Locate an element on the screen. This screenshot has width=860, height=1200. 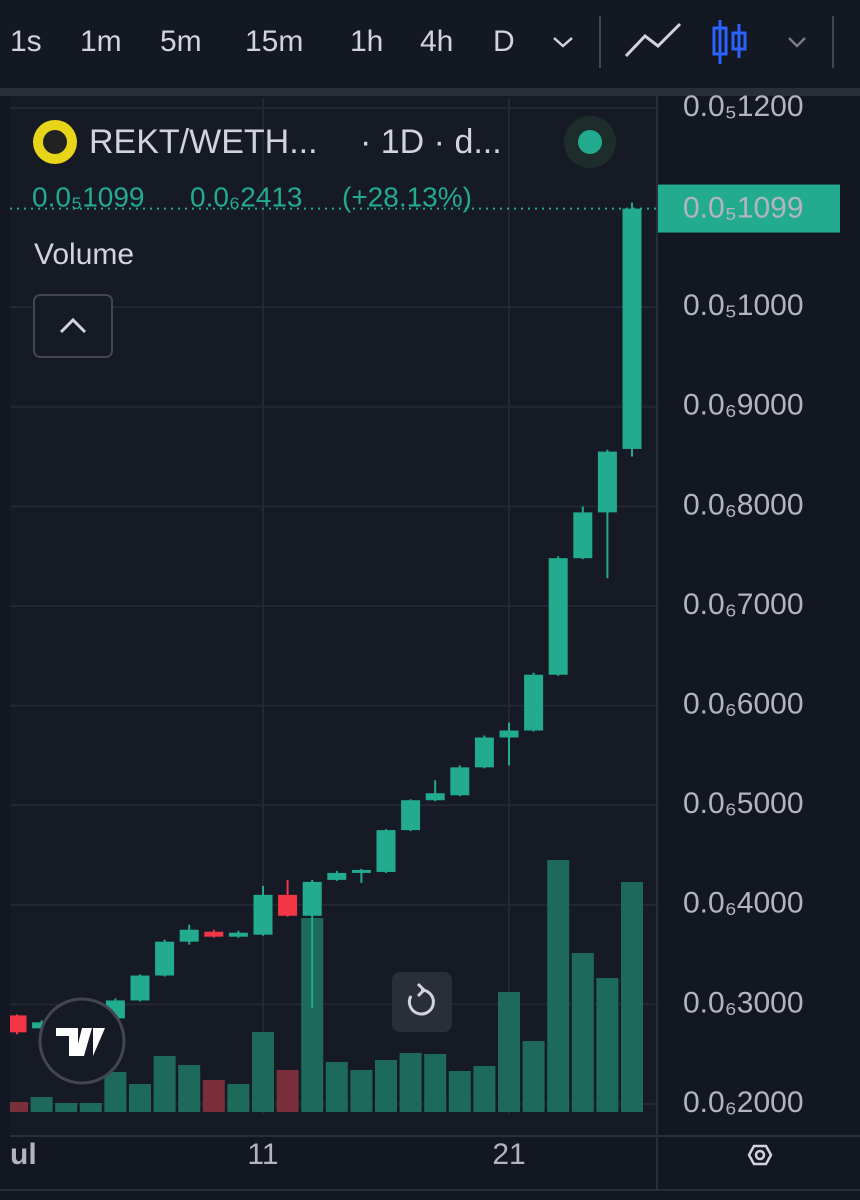
legend-change: 0.0₆2413 is located at coordinates (246, 196).